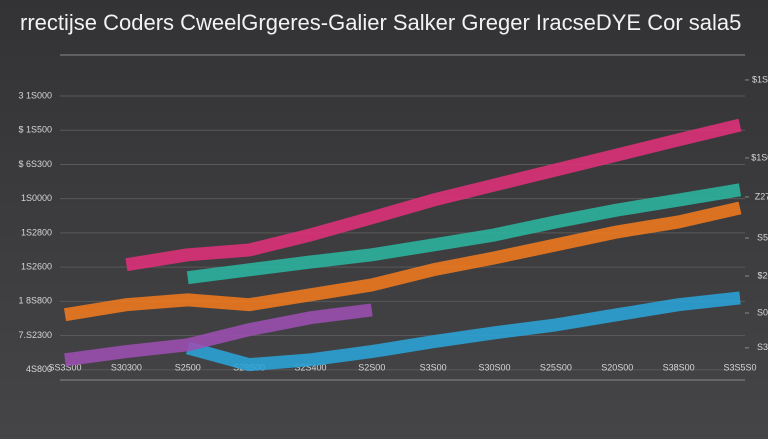  What do you see at coordinates (762, 237) in the screenshot?
I see `y2-tick-label: S50` at bounding box center [762, 237].